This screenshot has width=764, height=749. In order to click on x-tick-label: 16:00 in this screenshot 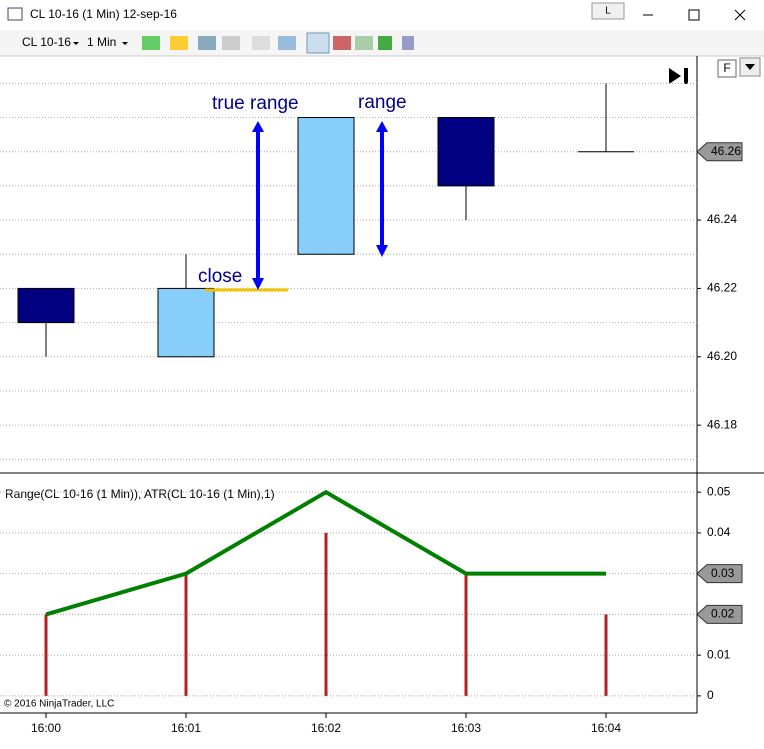, I will do `click(46, 728)`.